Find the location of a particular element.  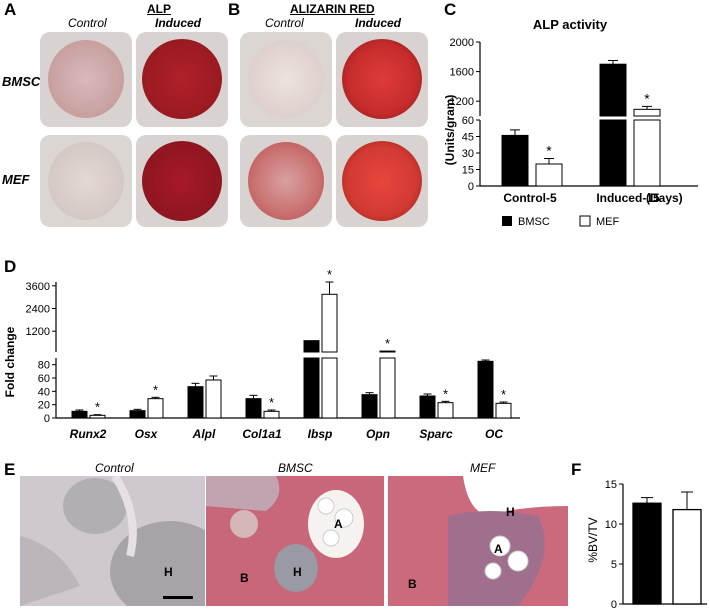

chart-c-ytick-label: 60 is located at coordinates (468, 121).